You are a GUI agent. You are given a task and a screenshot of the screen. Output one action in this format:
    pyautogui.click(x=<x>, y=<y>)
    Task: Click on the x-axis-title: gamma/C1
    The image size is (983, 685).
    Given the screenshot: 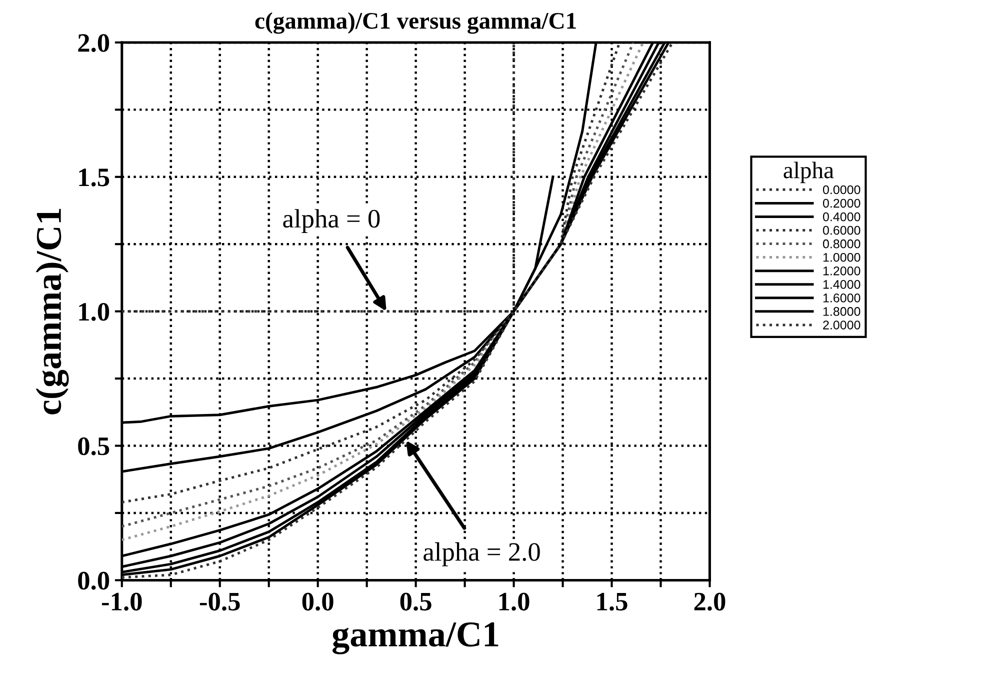 What is the action you would take?
    pyautogui.click(x=415, y=638)
    